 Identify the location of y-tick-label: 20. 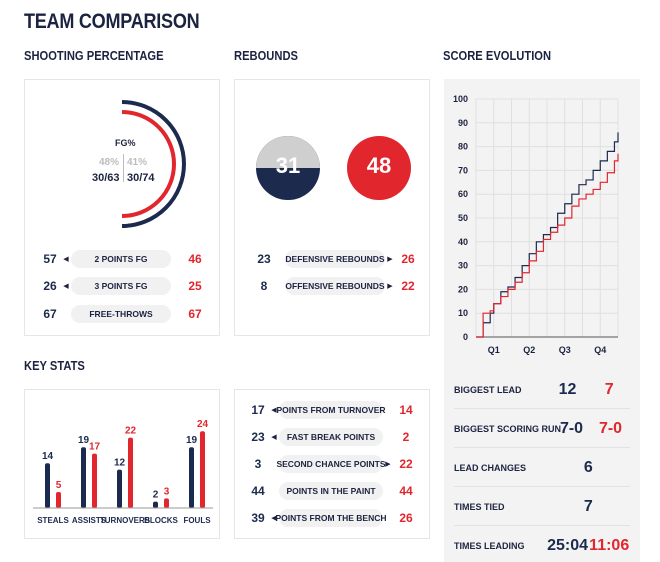
(463, 289).